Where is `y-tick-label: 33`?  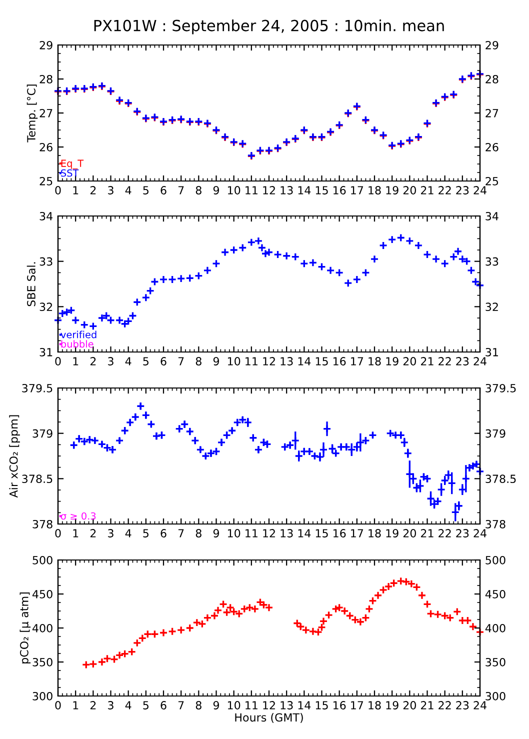
y-tick-label: 33 is located at coordinates (46, 261).